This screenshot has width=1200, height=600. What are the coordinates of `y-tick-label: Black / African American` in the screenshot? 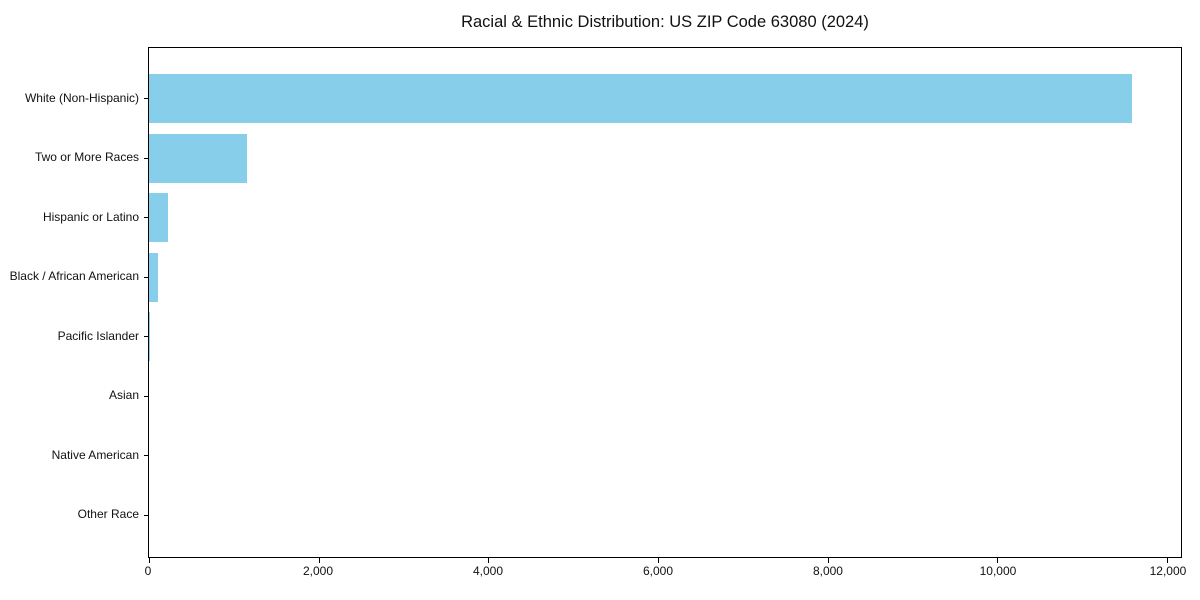 It's located at (74, 276).